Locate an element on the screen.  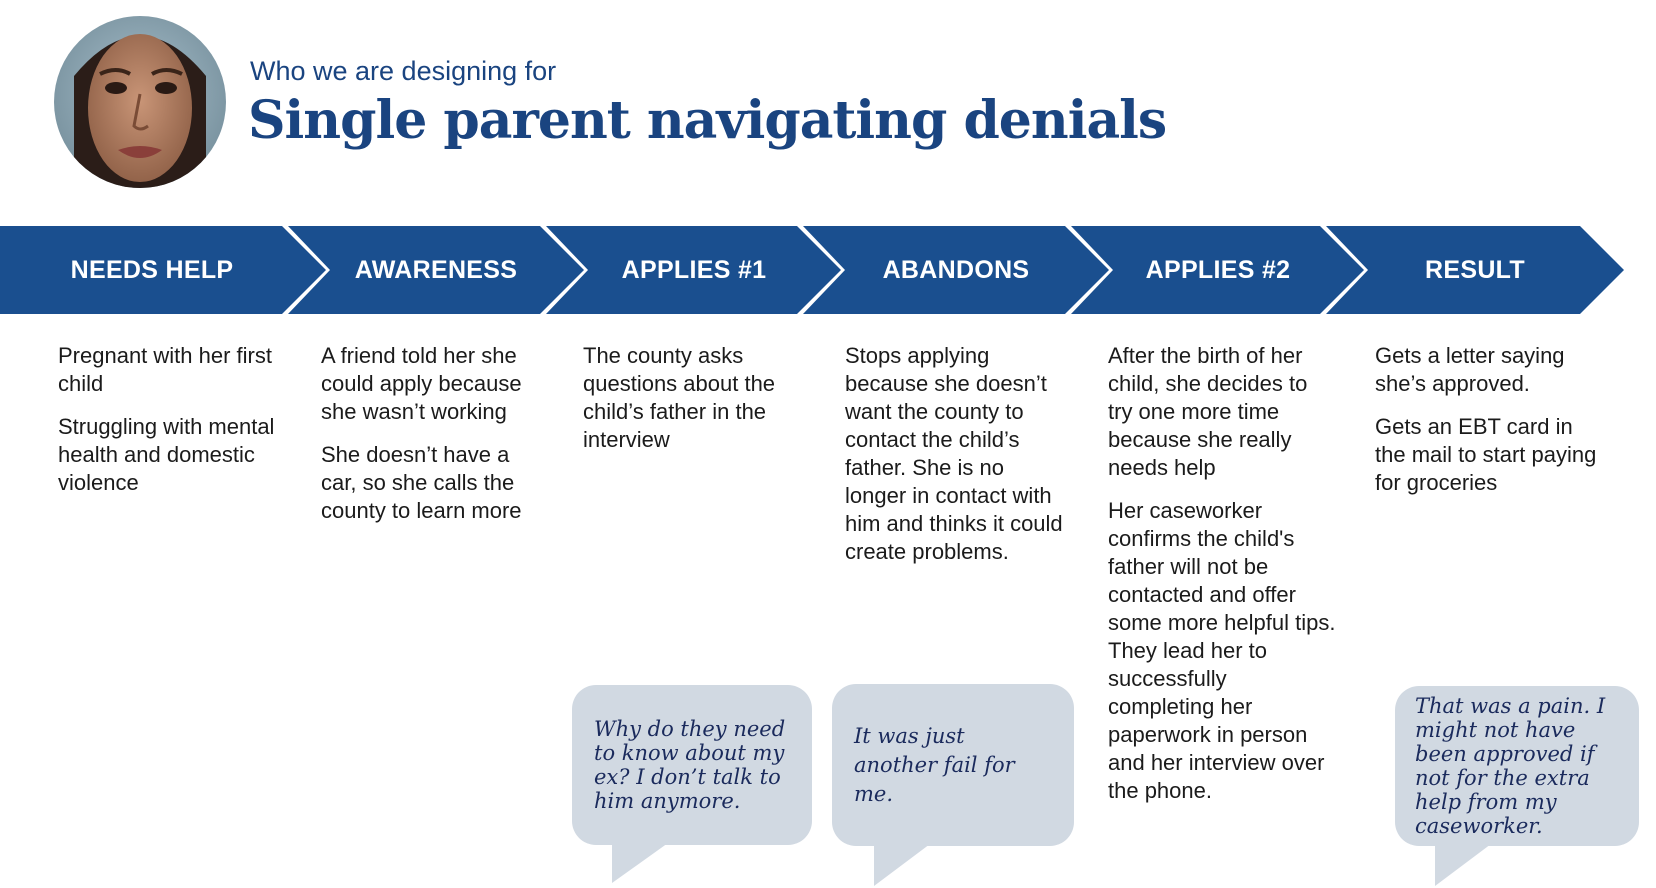
journey-arrow-bar is located at coordinates (812, 270).